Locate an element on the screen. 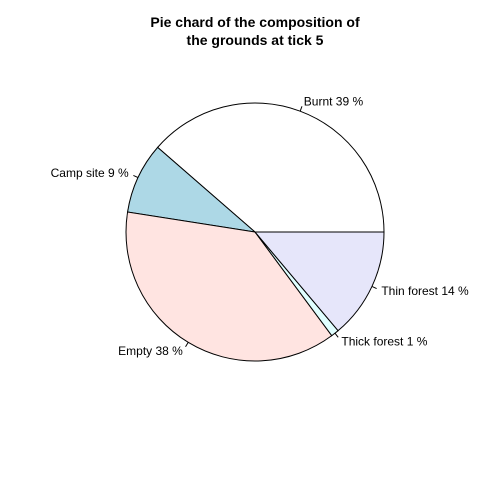  pie-label-burnt: Burnt 39 % is located at coordinates (334, 102).